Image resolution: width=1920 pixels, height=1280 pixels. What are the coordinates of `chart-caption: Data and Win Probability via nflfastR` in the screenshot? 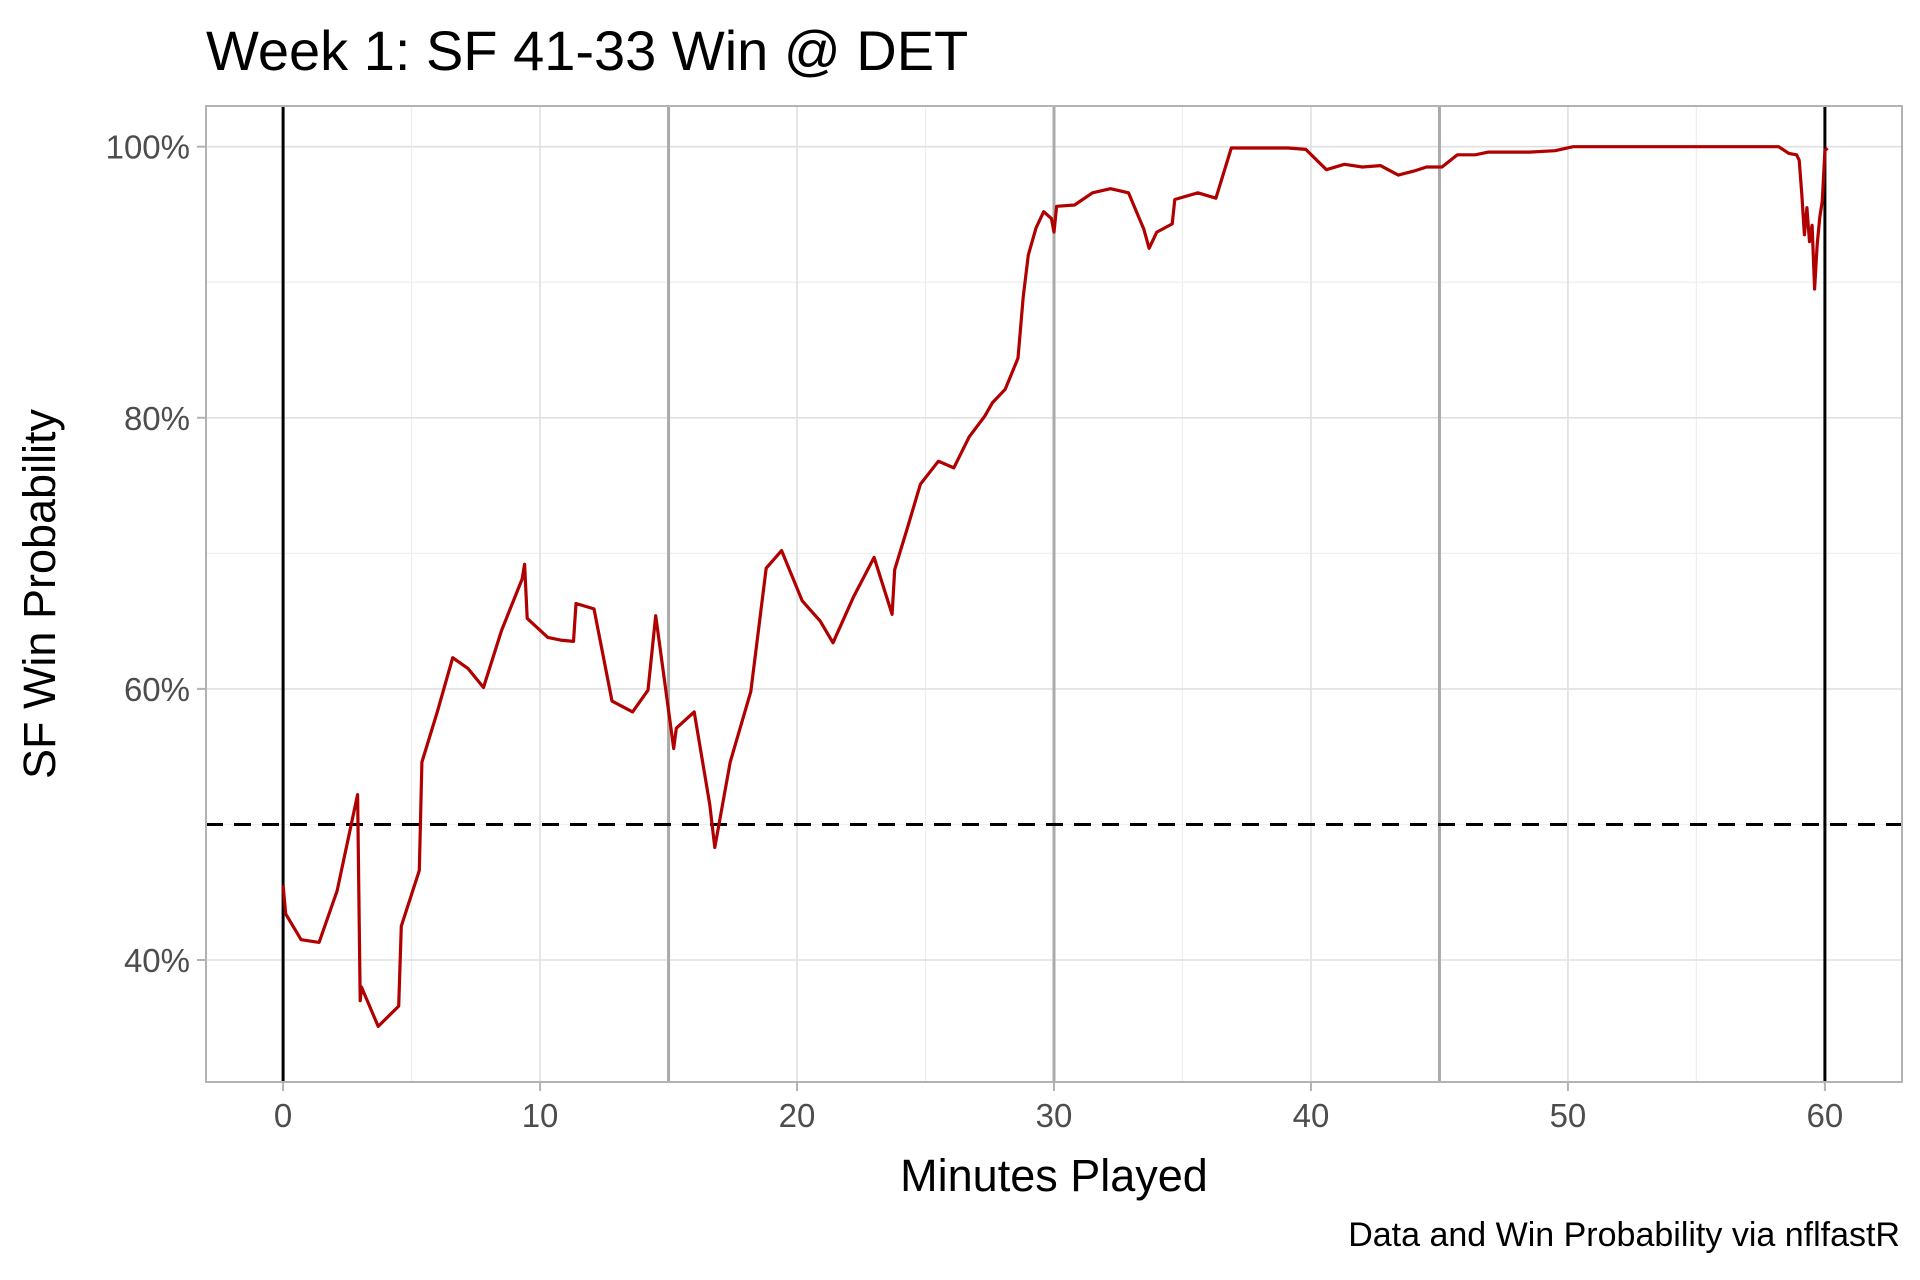 It's located at (1624, 1235).